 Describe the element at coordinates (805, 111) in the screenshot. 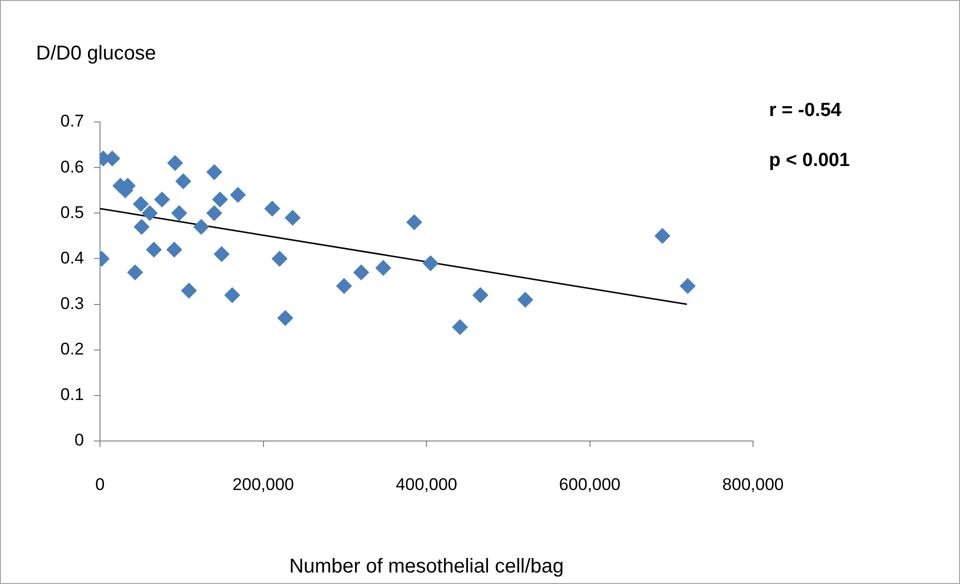

I see `text: r = -0.54` at that location.